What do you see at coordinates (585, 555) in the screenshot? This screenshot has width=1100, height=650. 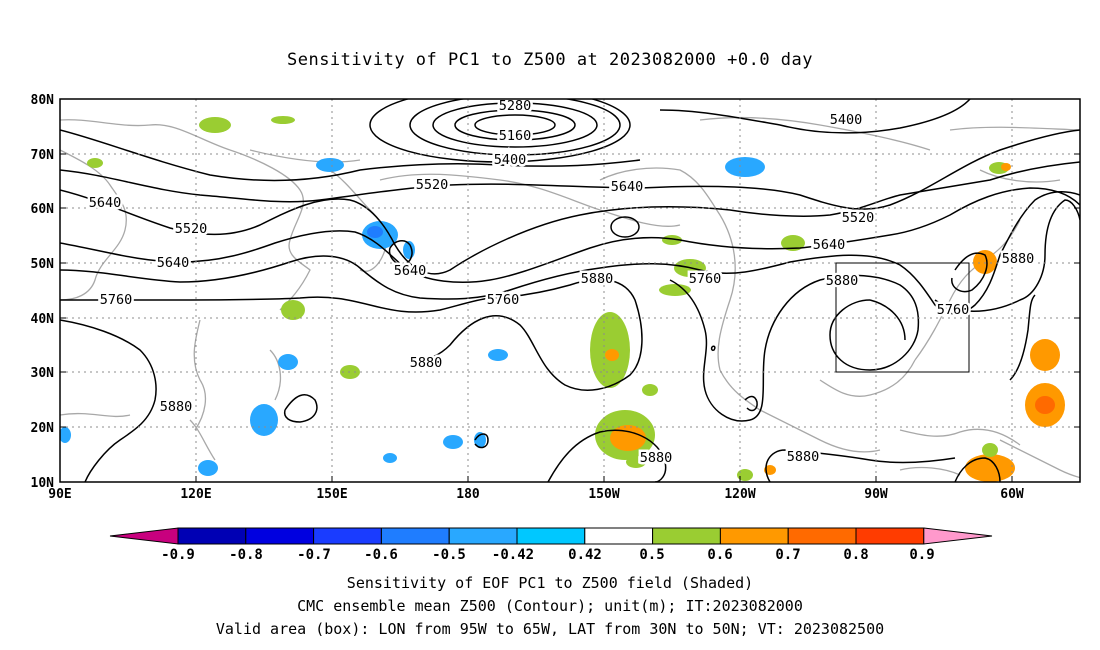 I see `colorbar-label: 0.42` at bounding box center [585, 555].